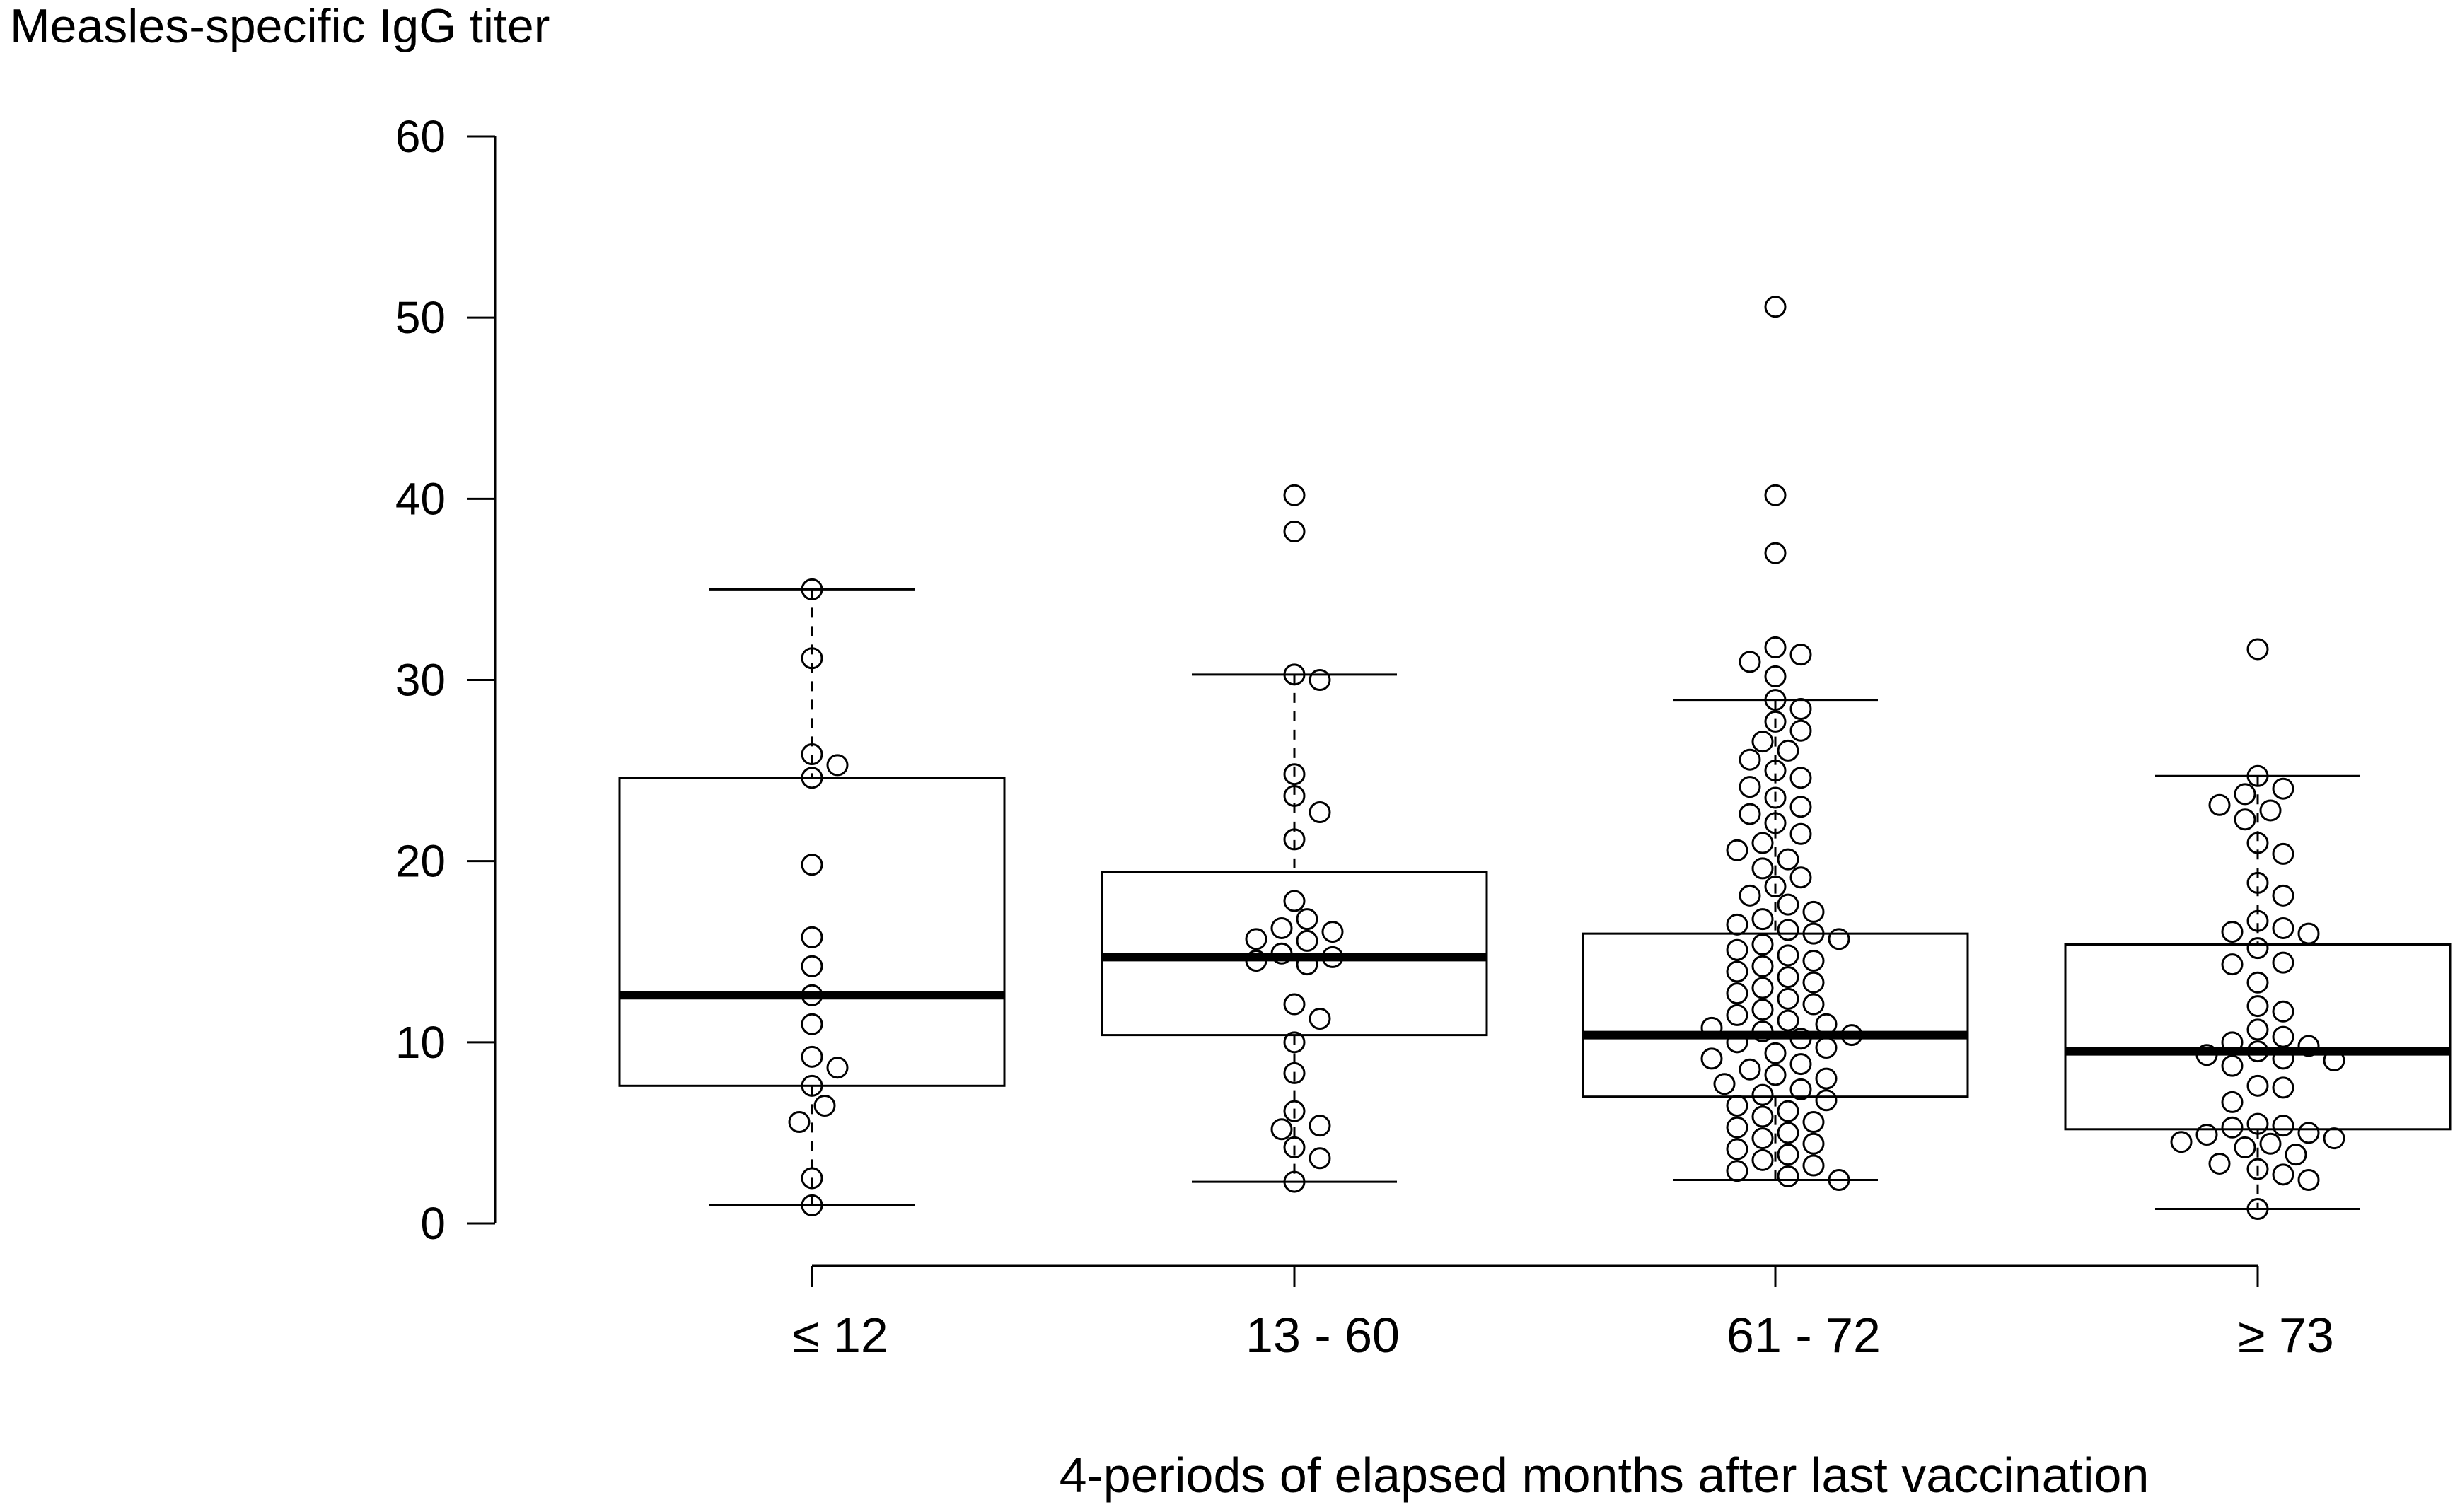 The width and height of the screenshot is (2460, 1512). I want to click on iqr-box, so click(2258, 1037).